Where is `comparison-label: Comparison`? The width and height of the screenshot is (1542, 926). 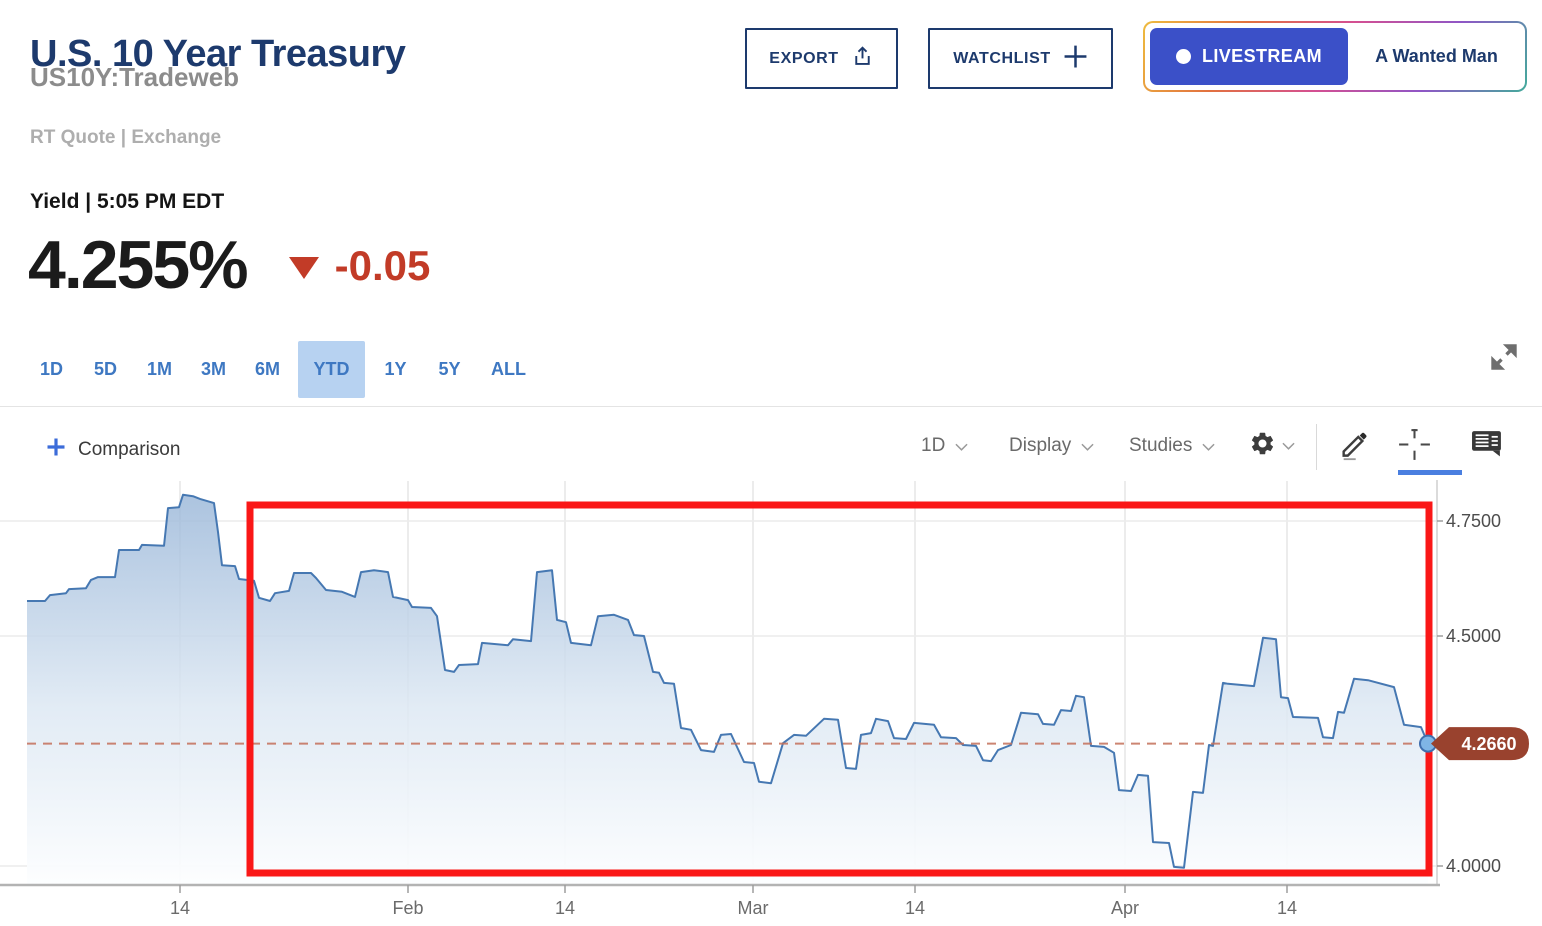 comparison-label: Comparison is located at coordinates (129, 449).